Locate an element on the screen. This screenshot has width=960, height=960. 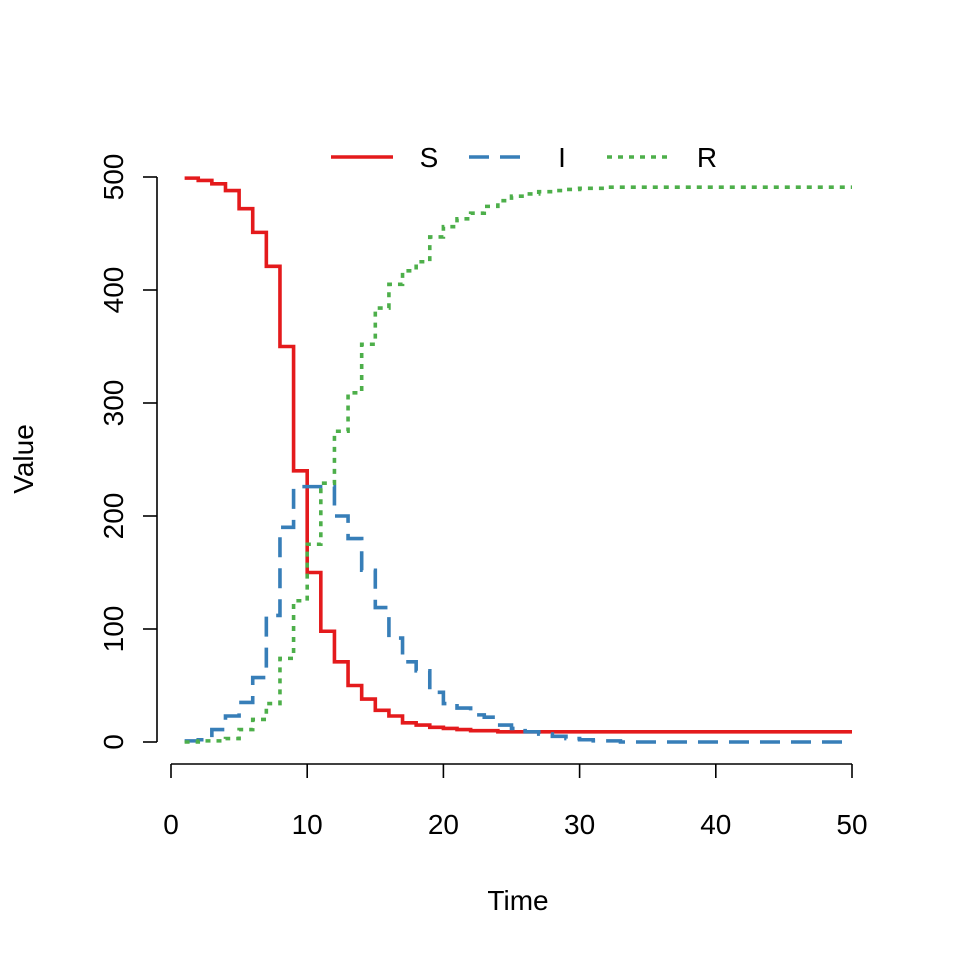
x-axis-ticks: 0 10 20 30 40 50 is located at coordinates (515, 802).